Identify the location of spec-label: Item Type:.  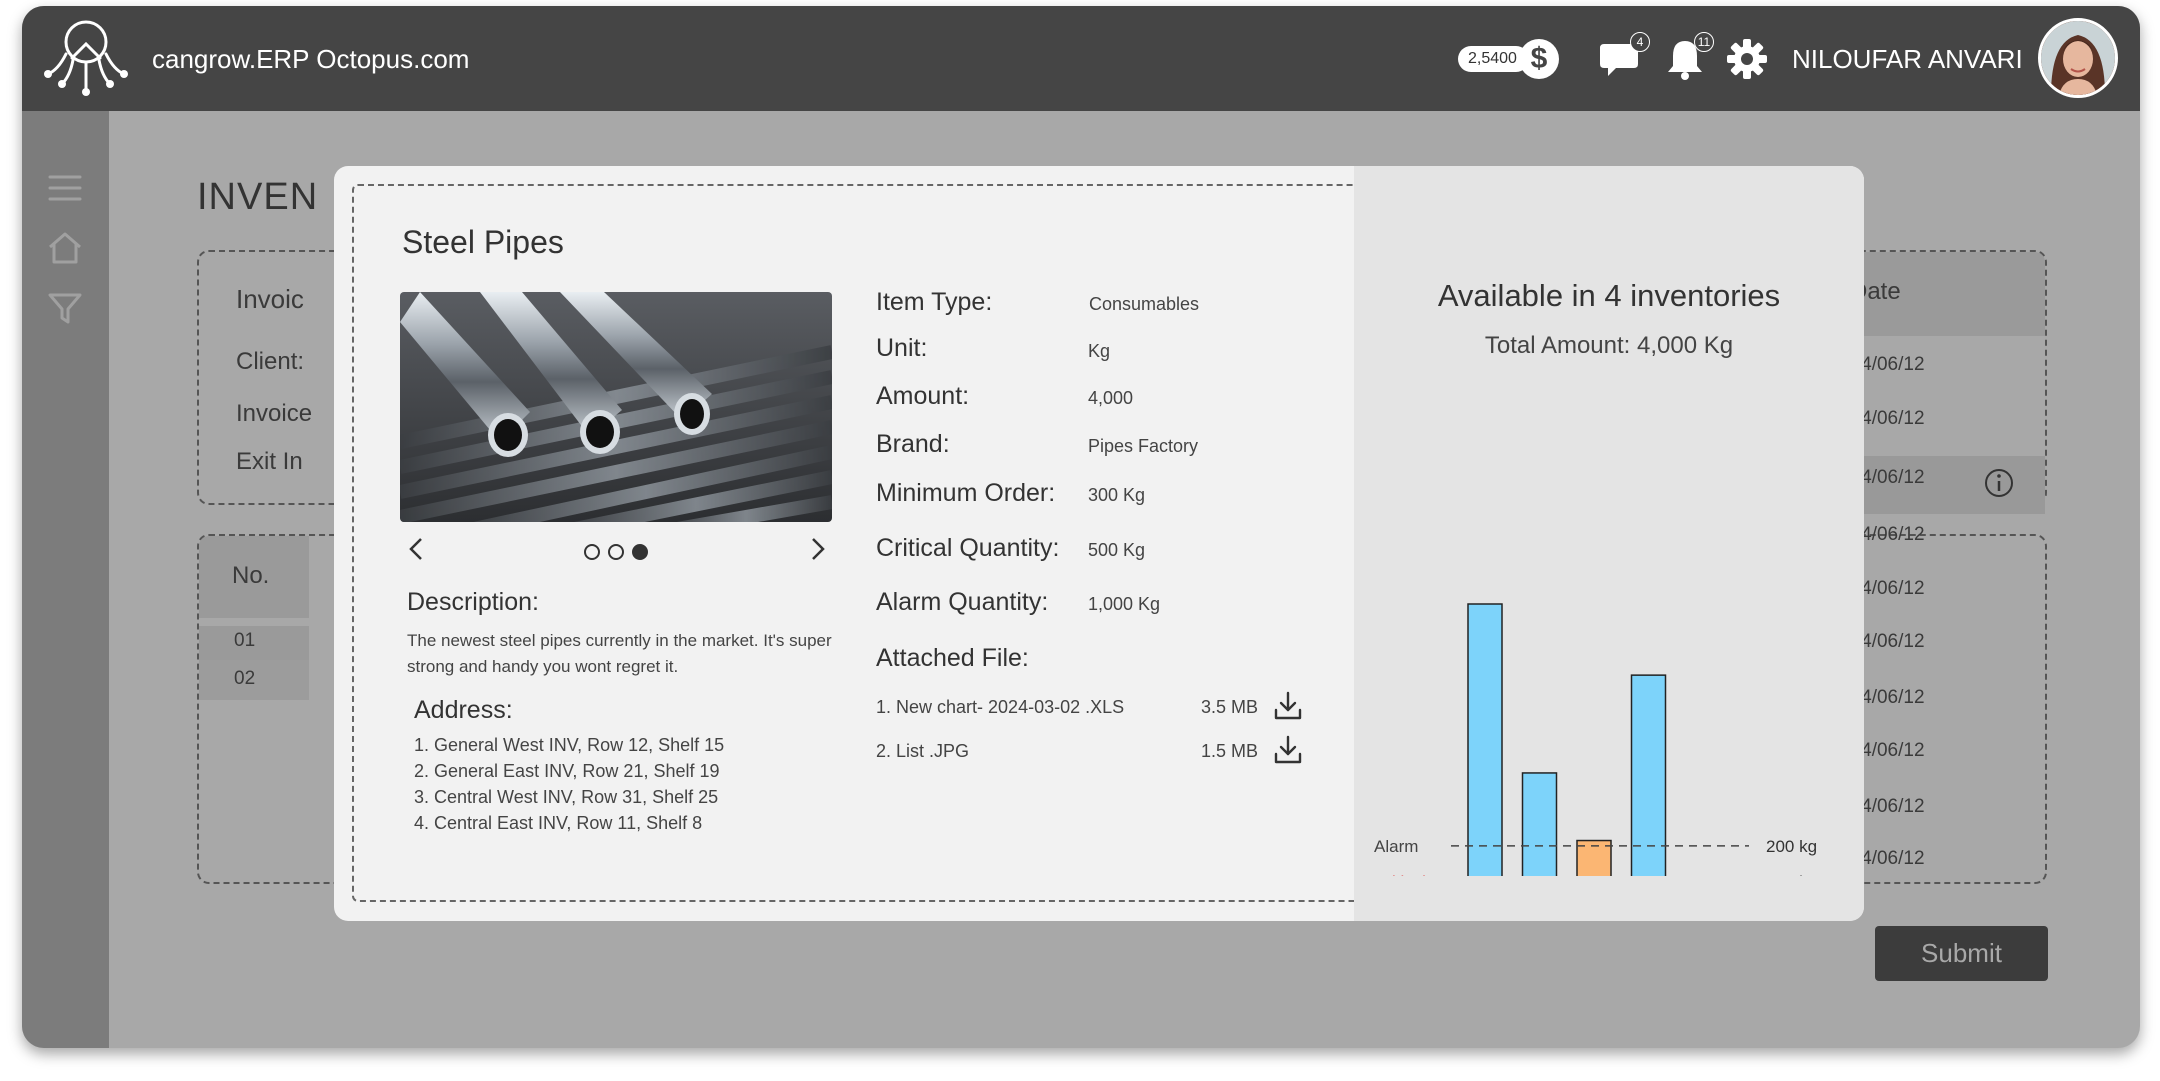
(934, 302).